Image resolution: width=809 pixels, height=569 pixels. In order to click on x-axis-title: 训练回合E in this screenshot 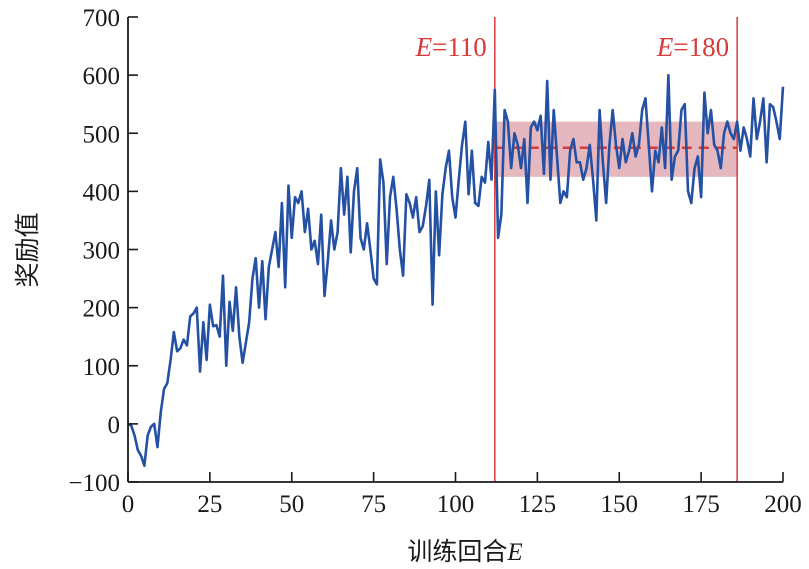, I will do `click(464, 551)`.